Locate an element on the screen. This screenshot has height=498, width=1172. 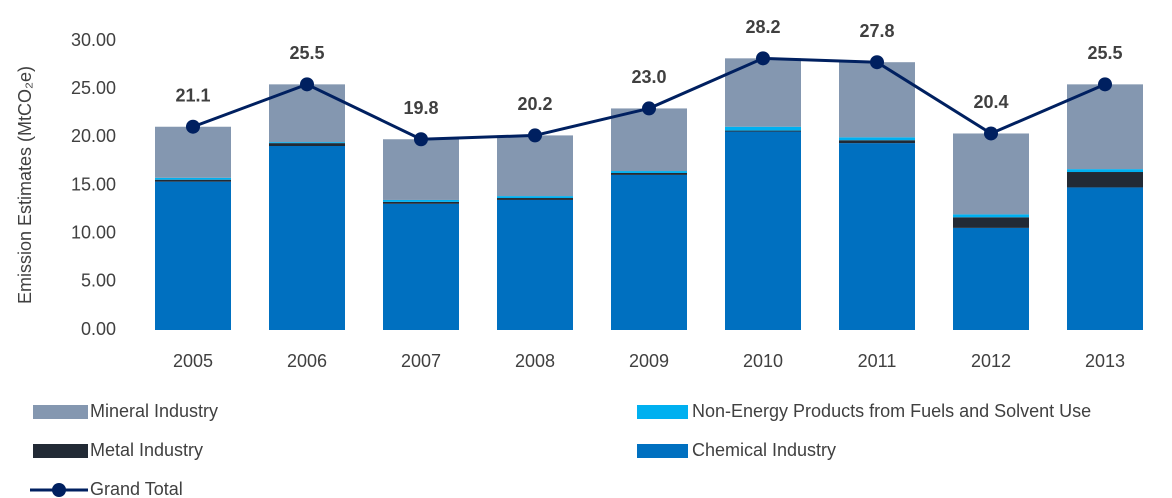
y-tick-label: 30.00 is located at coordinates (93, 40).